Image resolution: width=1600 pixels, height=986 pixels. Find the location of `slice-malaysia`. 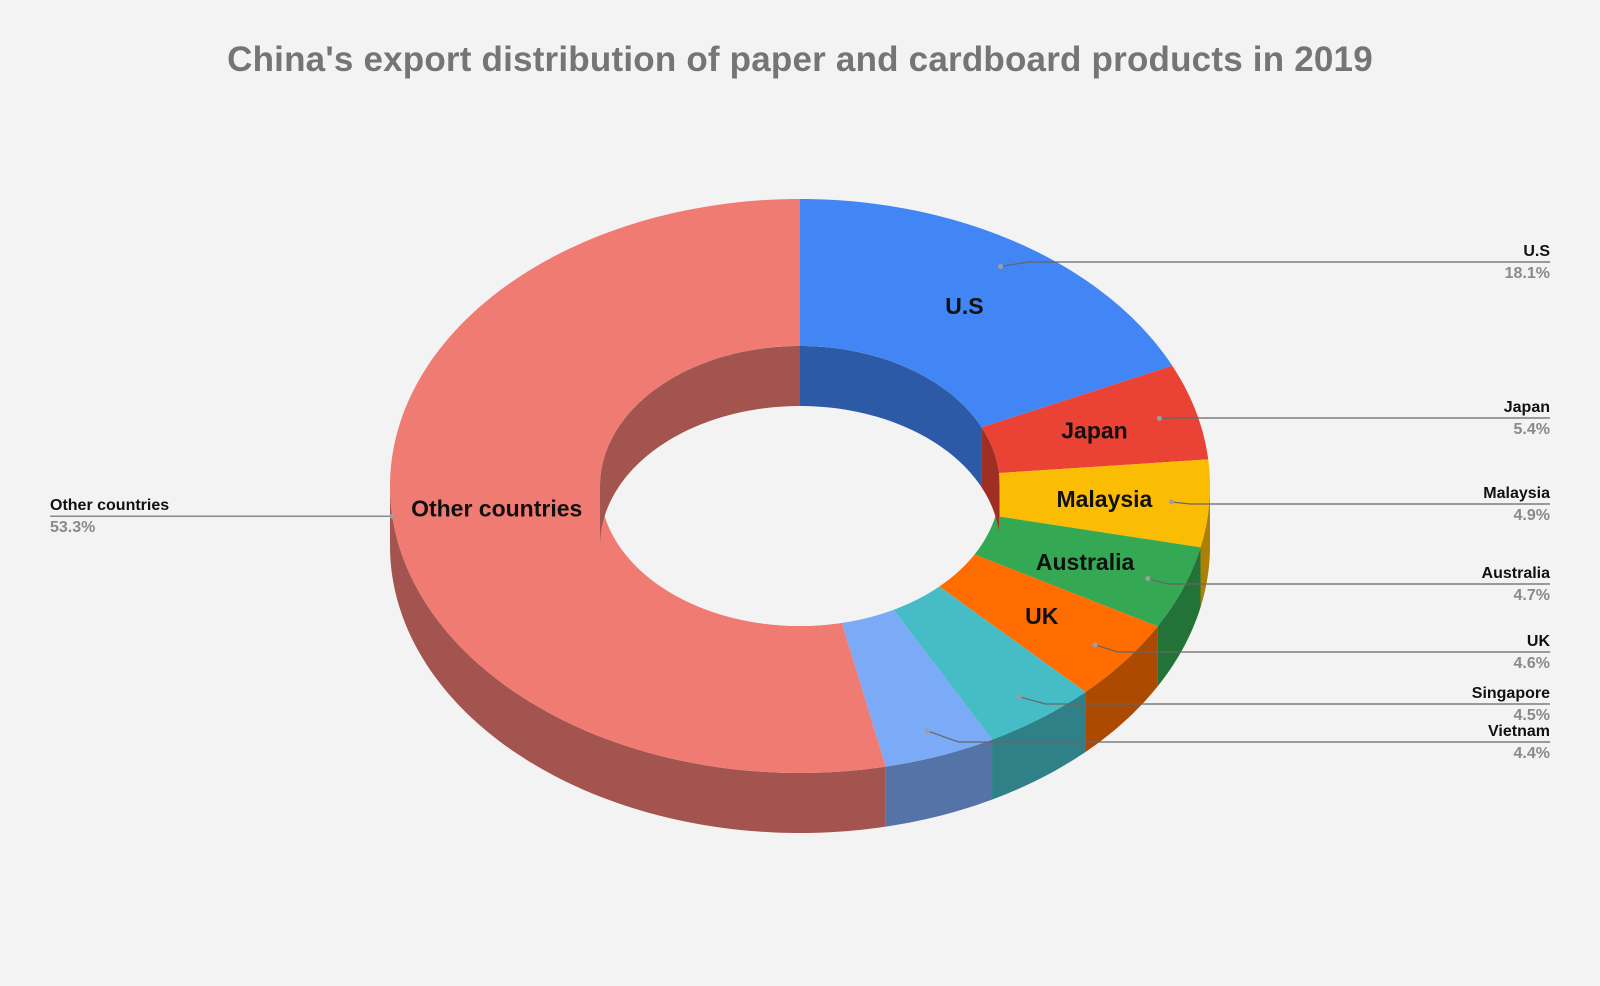

slice-malaysia is located at coordinates (1102, 503).